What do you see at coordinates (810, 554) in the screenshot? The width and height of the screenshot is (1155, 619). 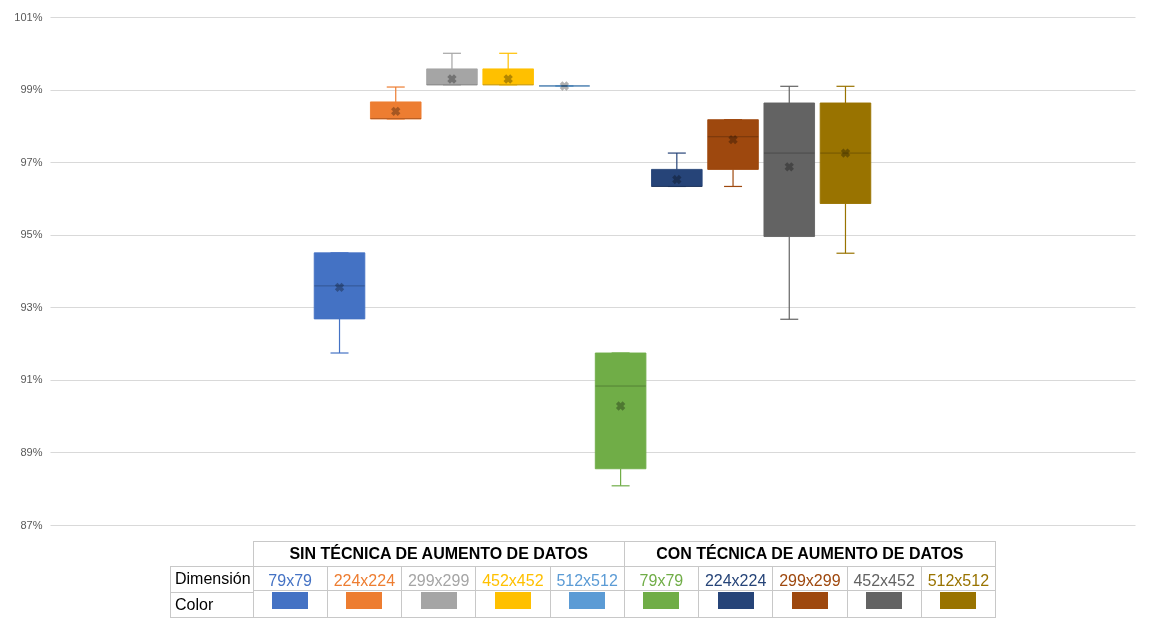 I see `text: CON TÉCNICA DE AUMENTO DE DATOS` at bounding box center [810, 554].